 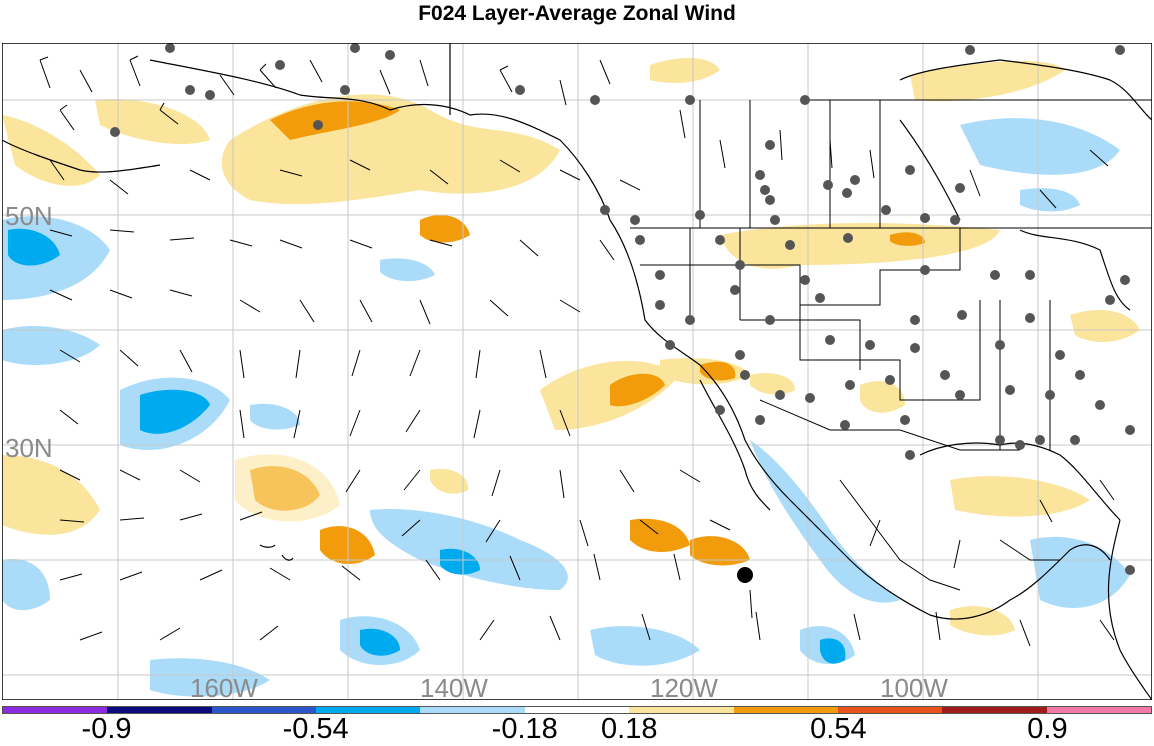 What do you see at coordinates (524, 729) in the screenshot?
I see `colorbar-label: -0.18` at bounding box center [524, 729].